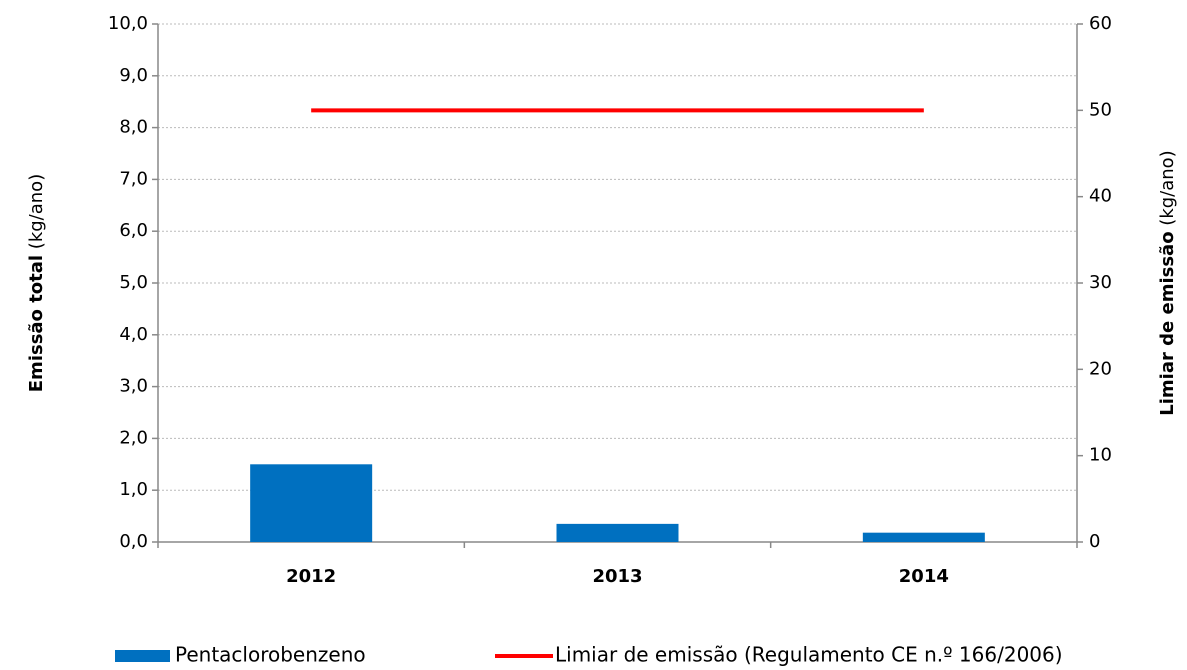  I want to click on y-tick-label: 10,0, so click(128, 23).